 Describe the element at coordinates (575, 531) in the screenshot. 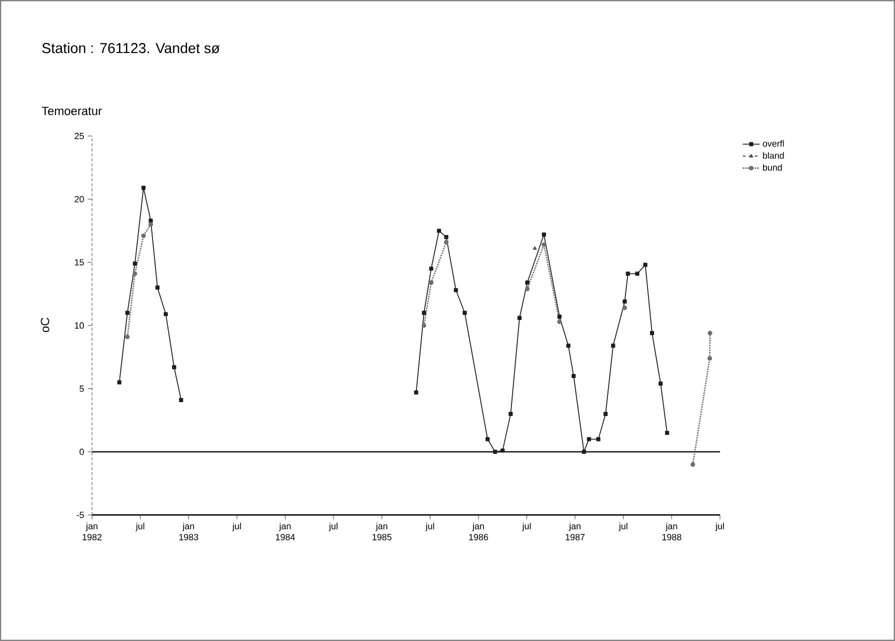

I see `x-tick-label: jan 1987` at that location.